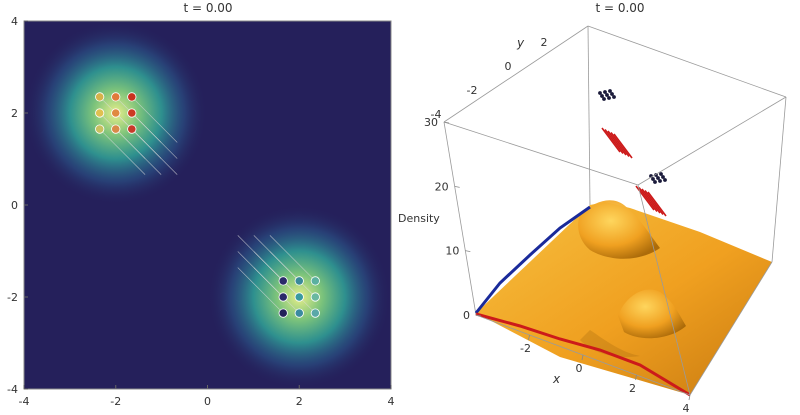 Image resolution: width=800 pixels, height=415 pixels. What do you see at coordinates (556, 379) in the screenshot?
I see `x-axis-label: x` at bounding box center [556, 379].